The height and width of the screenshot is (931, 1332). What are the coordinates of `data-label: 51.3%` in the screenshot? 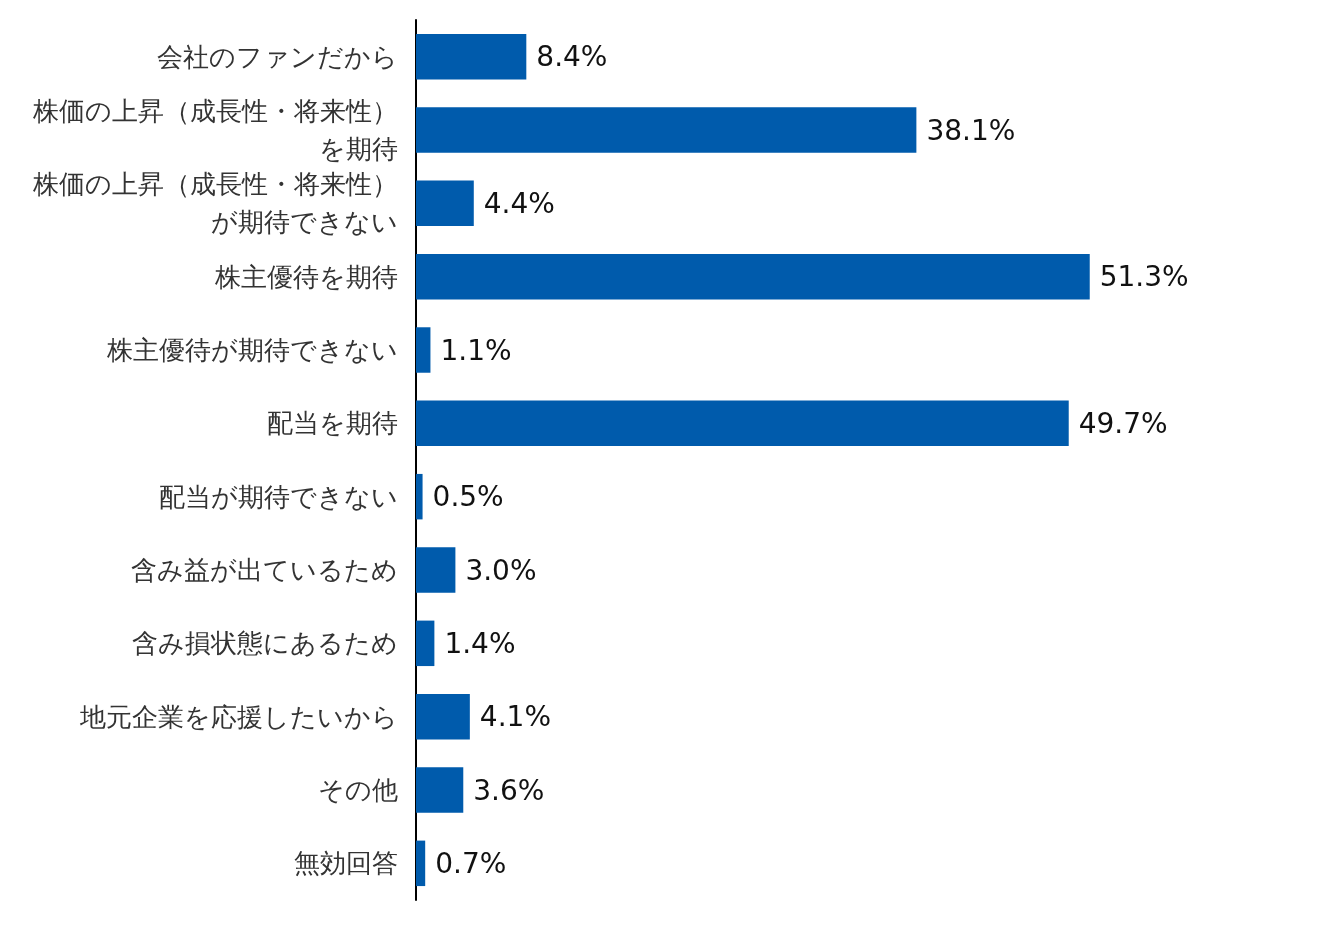 It's located at (1144, 277).